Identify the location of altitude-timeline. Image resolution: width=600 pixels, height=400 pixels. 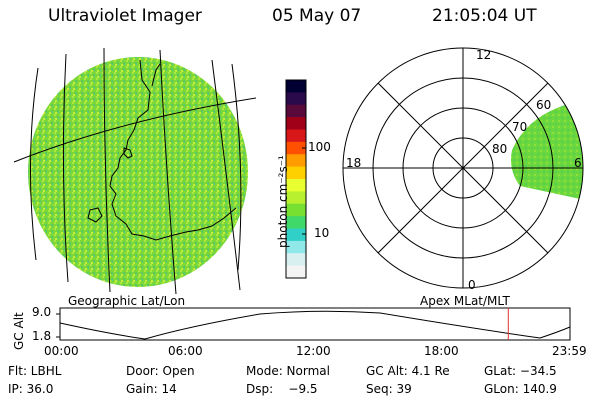
(313, 324).